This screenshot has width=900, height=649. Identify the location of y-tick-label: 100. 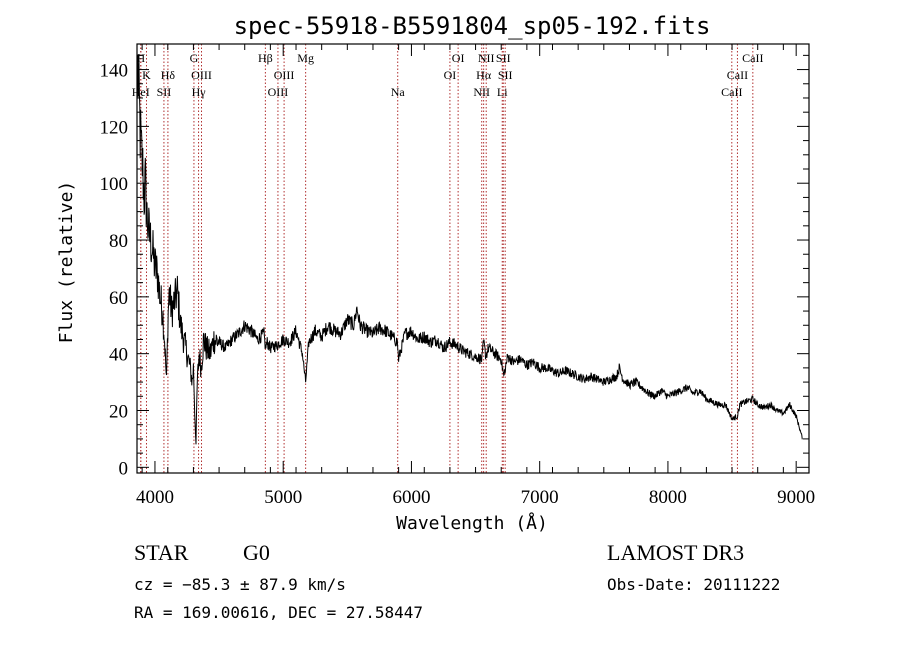
(114, 184).